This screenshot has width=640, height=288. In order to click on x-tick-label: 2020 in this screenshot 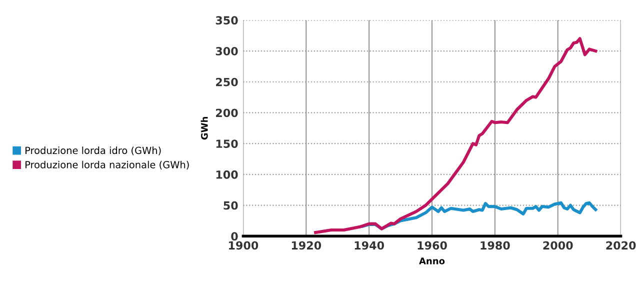, I will do `click(621, 245)`.